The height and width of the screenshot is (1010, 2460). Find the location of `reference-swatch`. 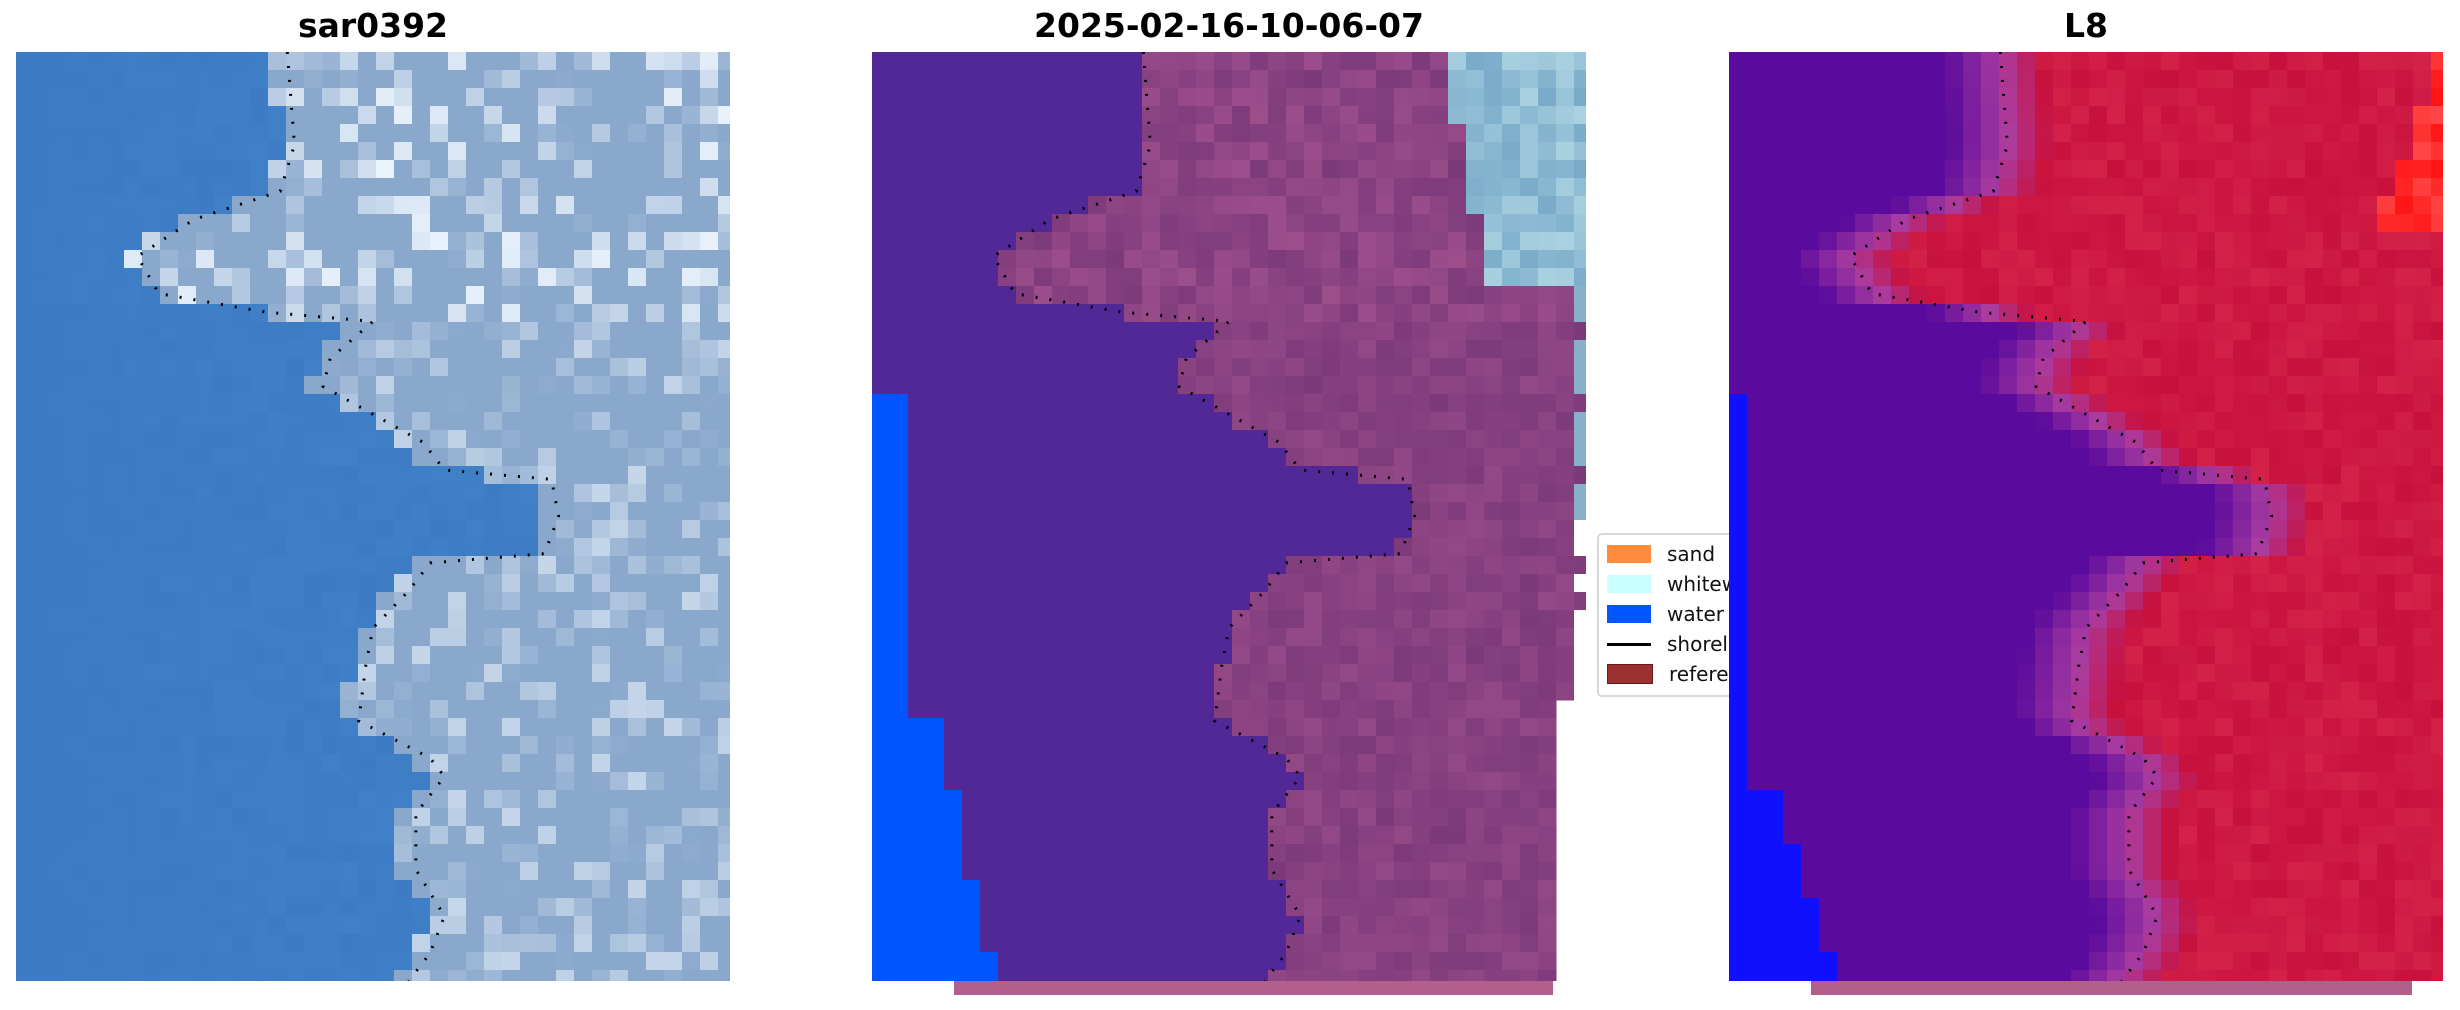

reference-swatch is located at coordinates (1630, 674).